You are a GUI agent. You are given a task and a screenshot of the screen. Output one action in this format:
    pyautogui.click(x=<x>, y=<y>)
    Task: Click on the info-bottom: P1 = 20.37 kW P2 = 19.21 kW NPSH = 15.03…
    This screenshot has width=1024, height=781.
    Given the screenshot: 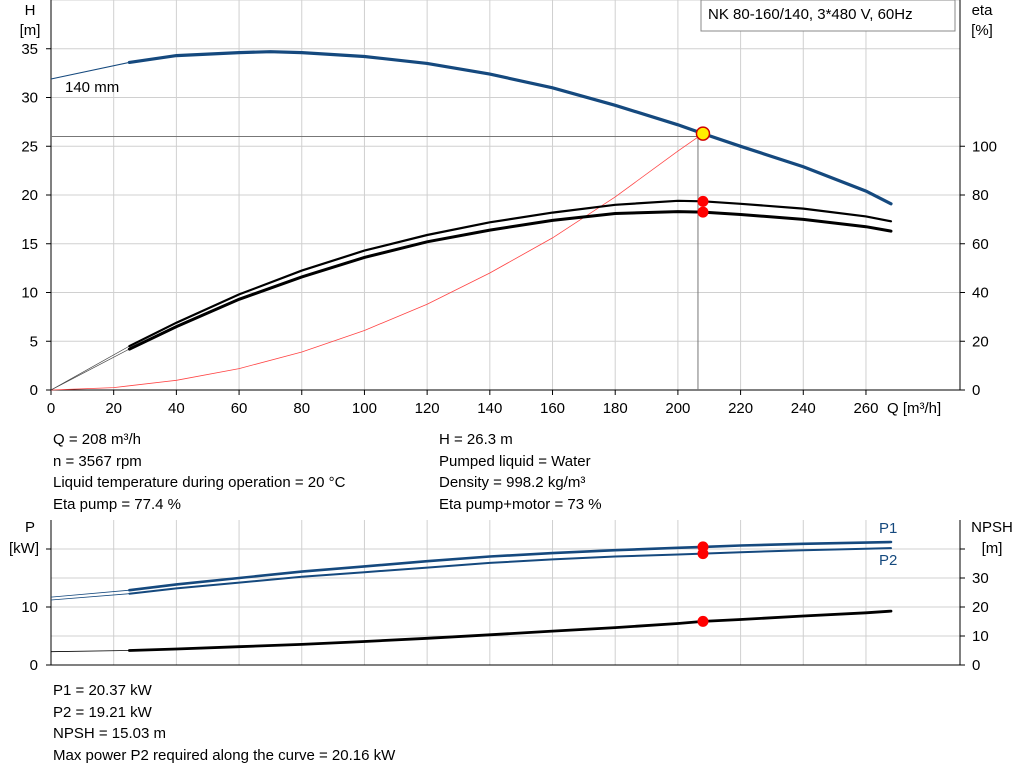 What is the action you would take?
    pyautogui.click(x=224, y=723)
    